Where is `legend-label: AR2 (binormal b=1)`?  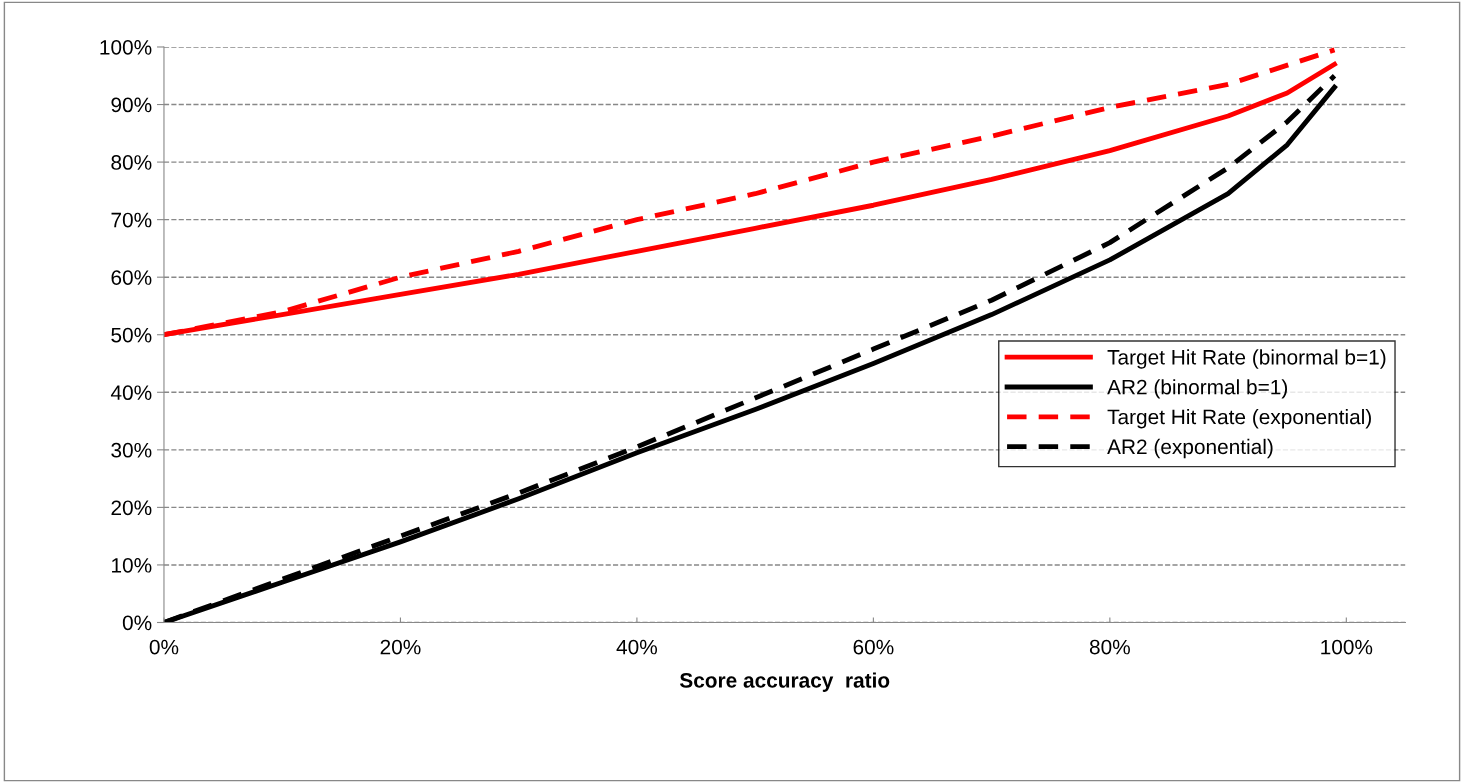
legend-label: AR2 (binormal b=1) is located at coordinates (1197, 389).